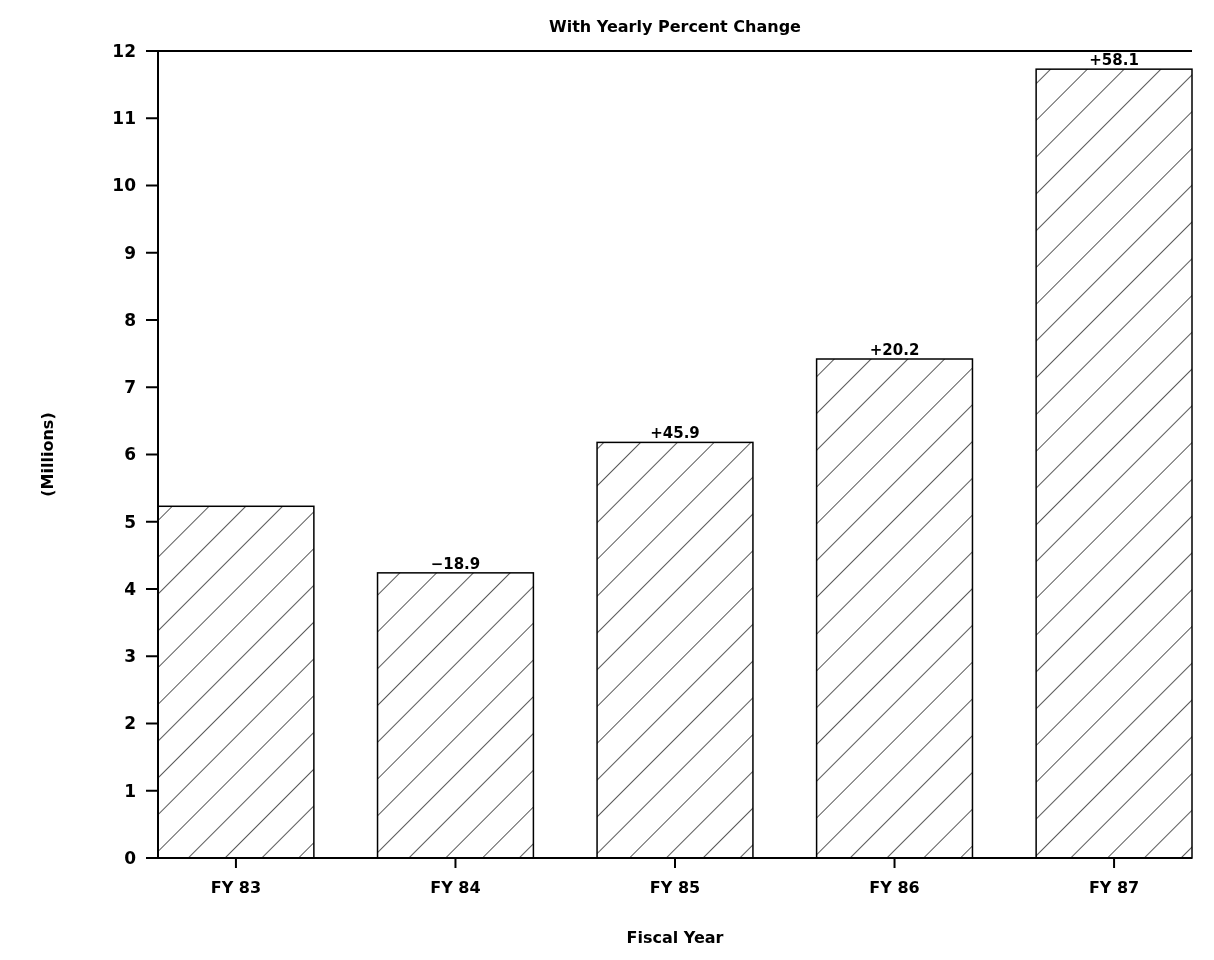 Image resolution: width=1214 pixels, height=960 pixels. What do you see at coordinates (124, 185) in the screenshot?
I see `y-tick-label: 10` at bounding box center [124, 185].